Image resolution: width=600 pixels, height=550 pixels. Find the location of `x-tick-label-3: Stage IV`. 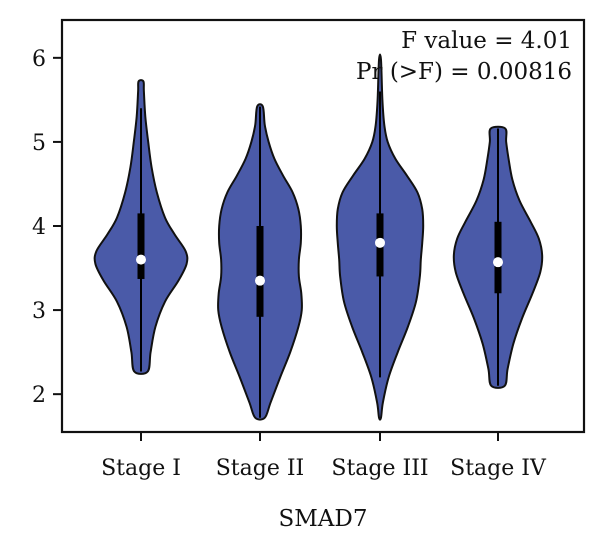

x-tick-label-3: Stage IV is located at coordinates (498, 468).